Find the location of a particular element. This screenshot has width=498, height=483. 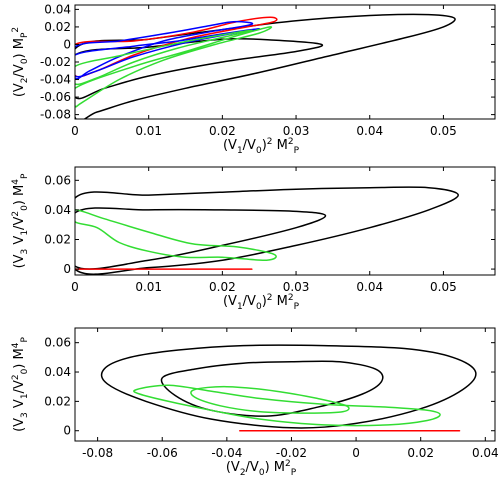

y-tick-label: -0.02 is located at coordinates (55, 62).